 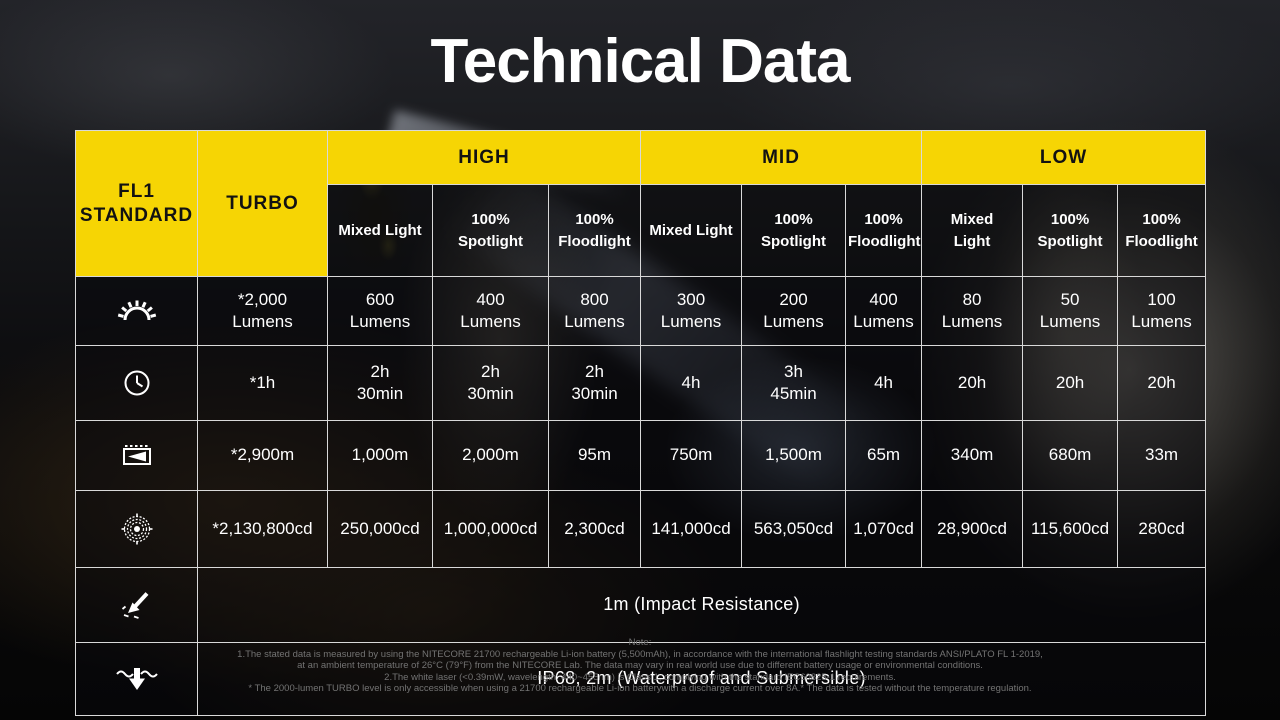 What do you see at coordinates (1064, 157) in the screenshot?
I see `header-group-low: LOW` at bounding box center [1064, 157].